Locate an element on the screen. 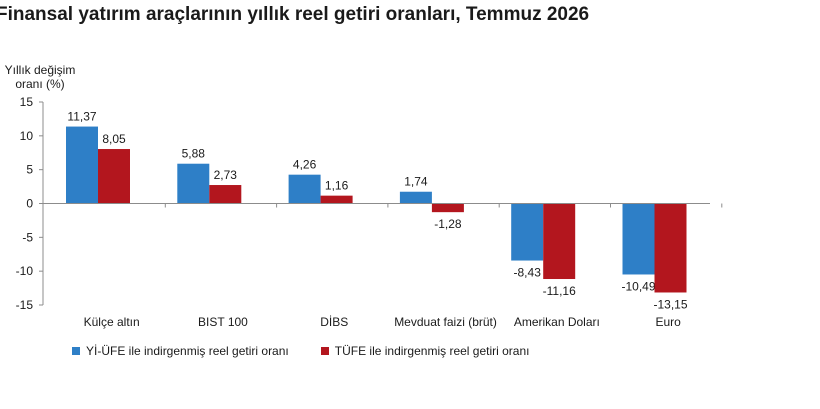 The image size is (820, 409). x-tick-label: BIST 100 is located at coordinates (223, 322).